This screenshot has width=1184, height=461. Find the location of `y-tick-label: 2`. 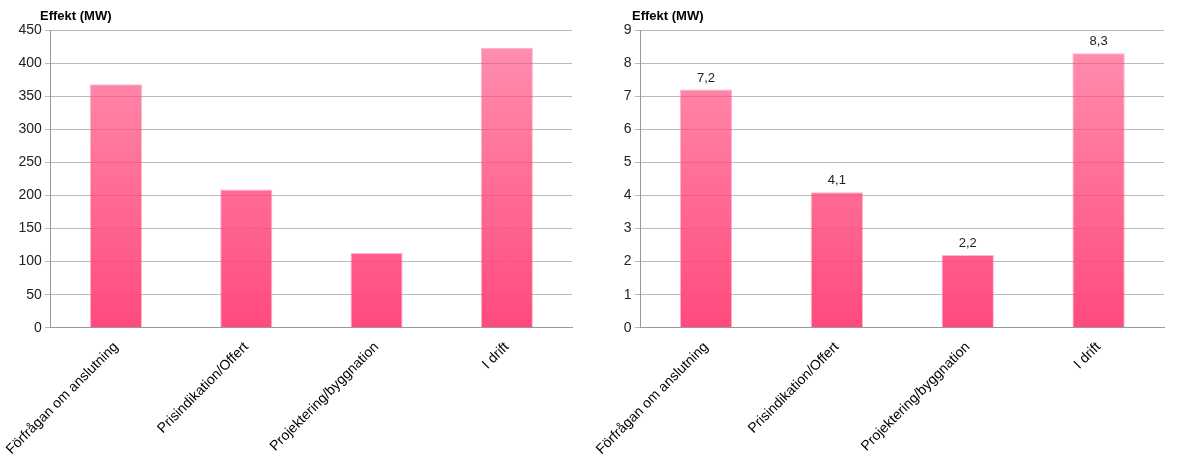

y-tick-label: 2 is located at coordinates (627, 260).